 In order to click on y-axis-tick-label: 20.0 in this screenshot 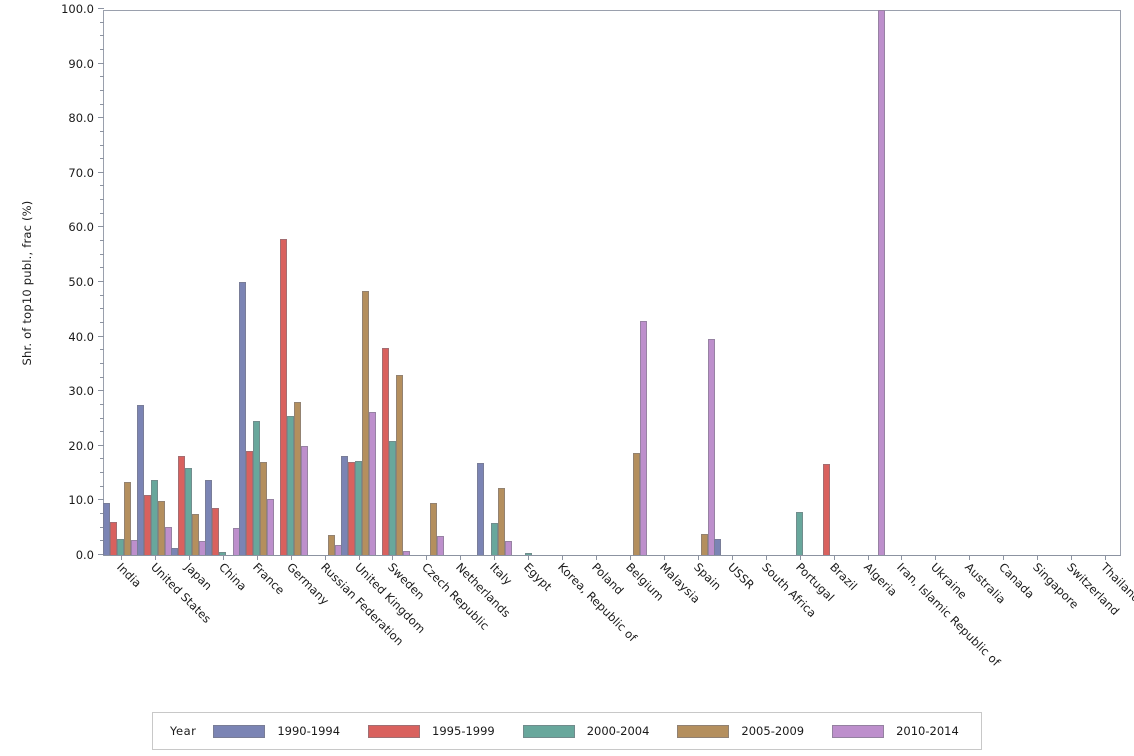, I will do `click(81, 445)`.